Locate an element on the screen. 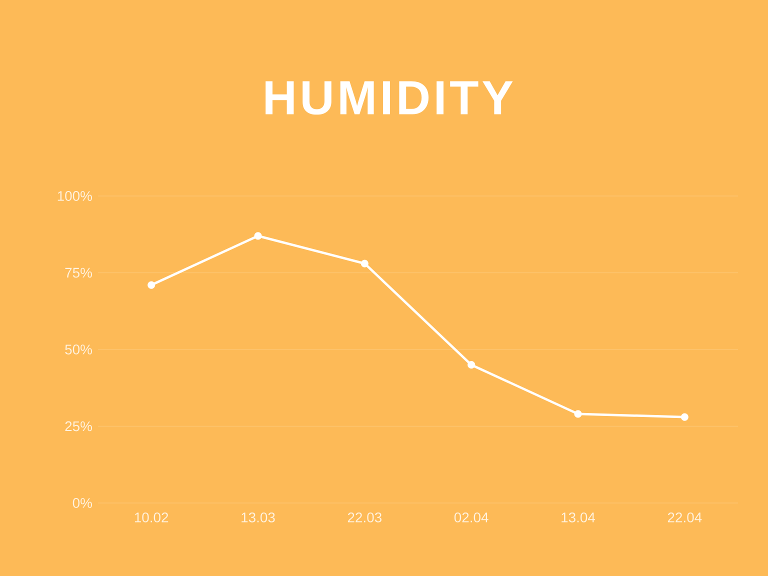 This screenshot has width=768, height=576. x-tick-label: 10.02 is located at coordinates (151, 517).